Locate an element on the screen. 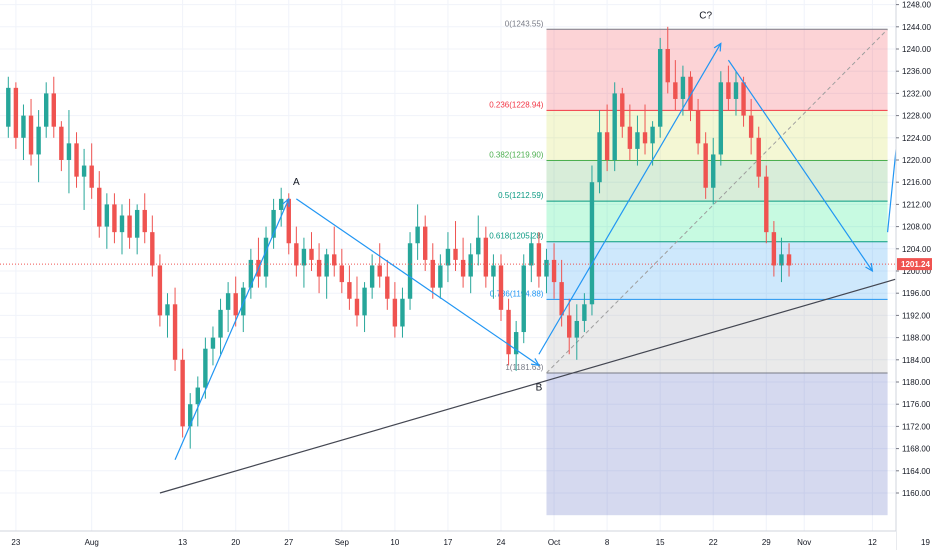 Image resolution: width=932 pixels, height=555 pixels. price-tick-label: 1188.00 is located at coordinates (916, 338).